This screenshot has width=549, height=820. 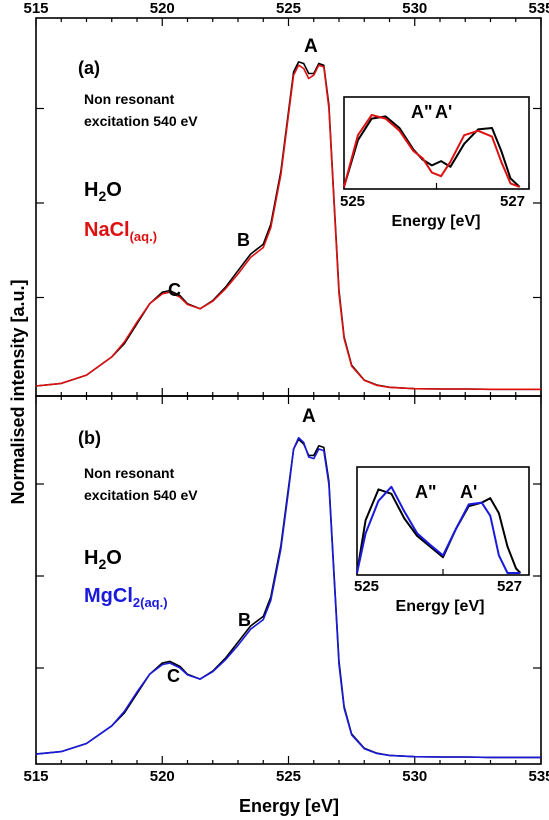 I want to click on panel-a-legend-sample-sub: (aq.), so click(x=143, y=236).